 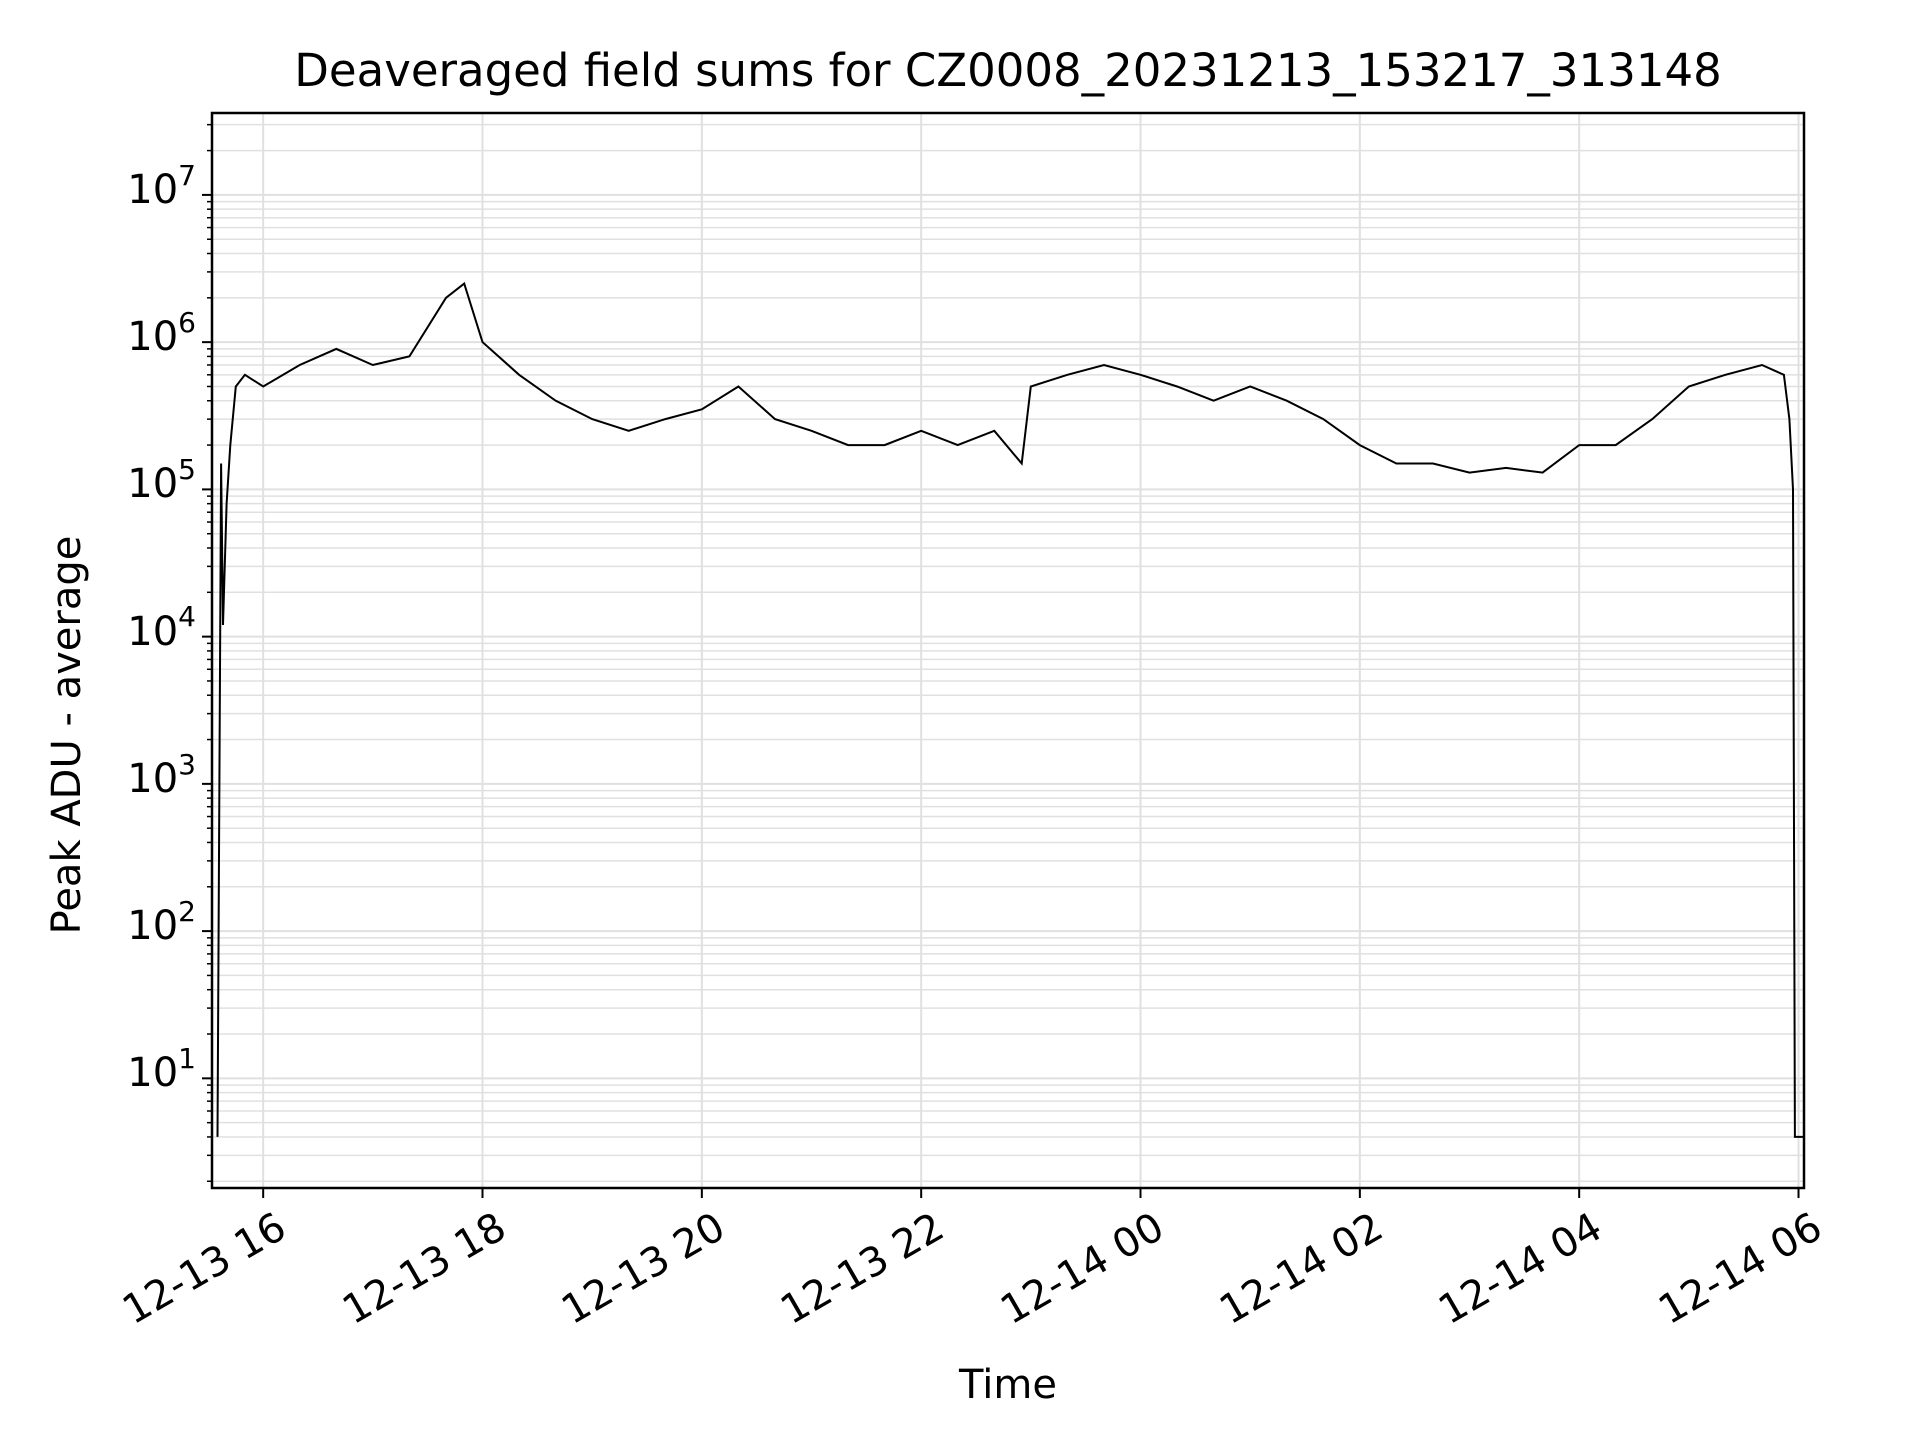 What do you see at coordinates (67, 735) in the screenshot?
I see `y-axis-label: Peak ADU - average` at bounding box center [67, 735].